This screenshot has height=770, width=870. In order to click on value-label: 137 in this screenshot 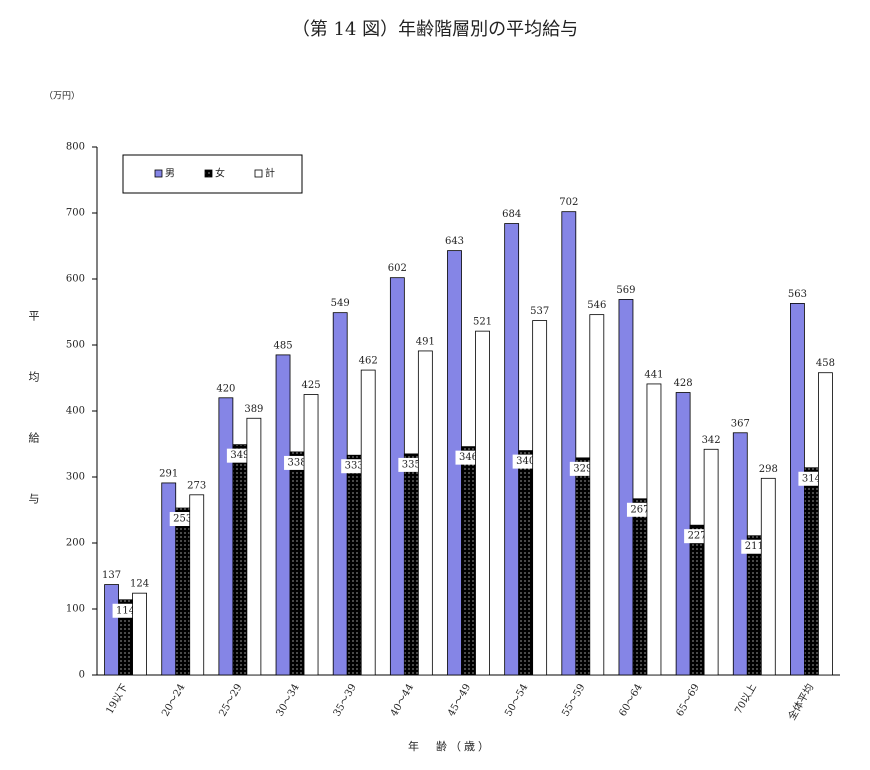, I will do `click(111, 575)`.